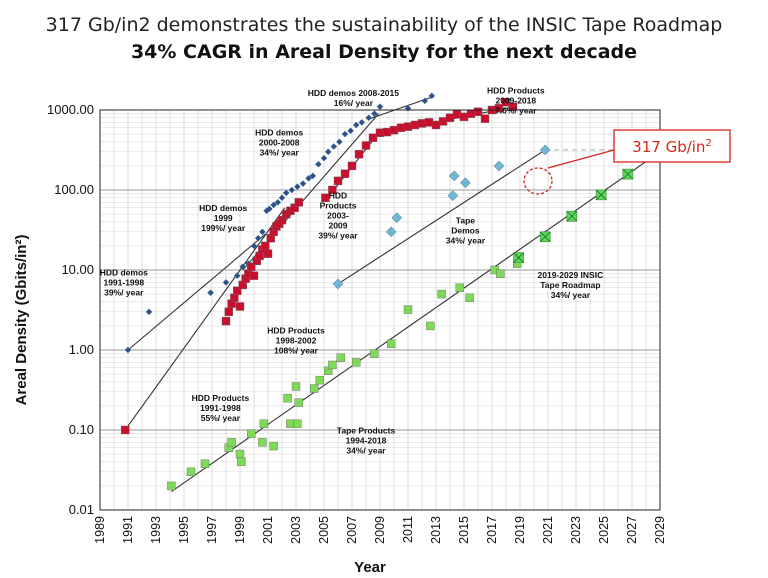 The width and height of the screenshot is (768, 578). What do you see at coordinates (156, 530) in the screenshot?
I see `x-tick-label: 1993` at bounding box center [156, 530].